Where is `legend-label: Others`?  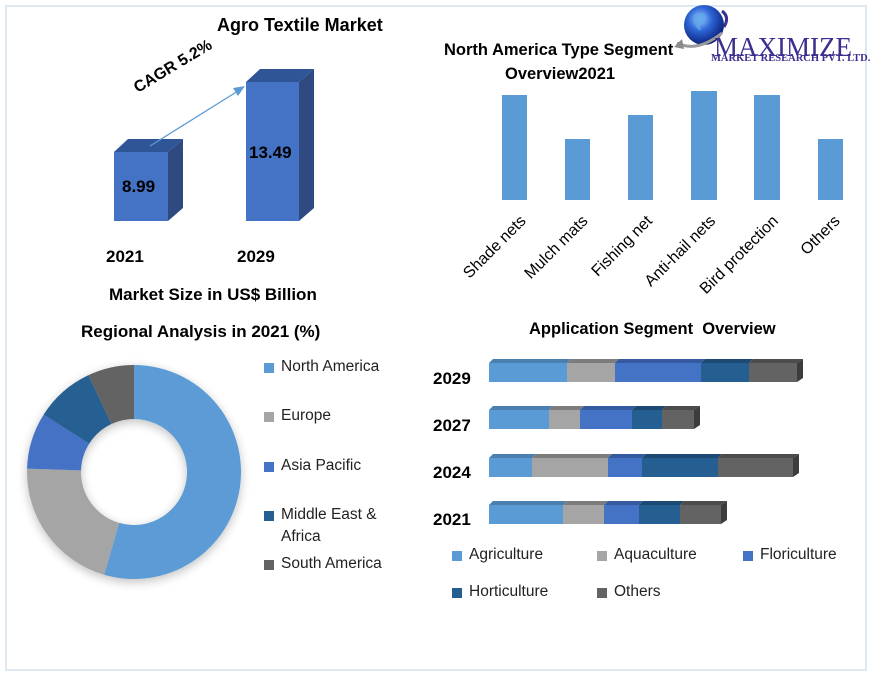
legend-label: Others is located at coordinates (637, 591).